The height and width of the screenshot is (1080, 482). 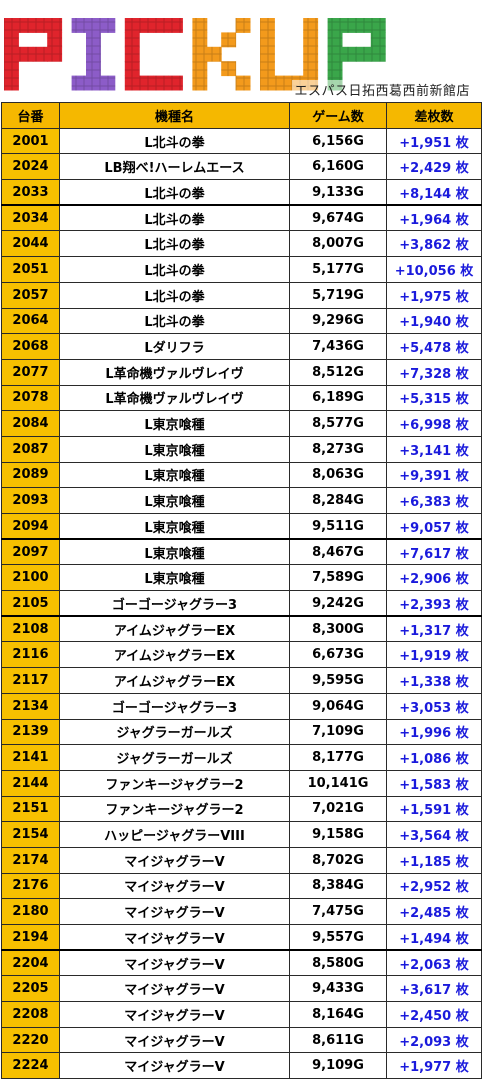 What do you see at coordinates (338, 732) in the screenshot?
I see `games-cell: 7,109G` at bounding box center [338, 732].